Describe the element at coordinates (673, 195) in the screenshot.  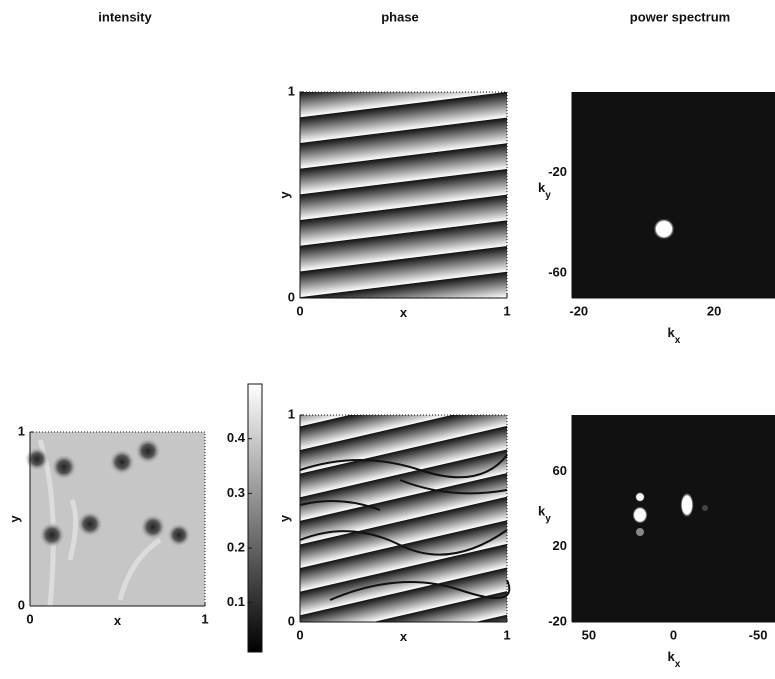
I see `power-image-top` at that location.